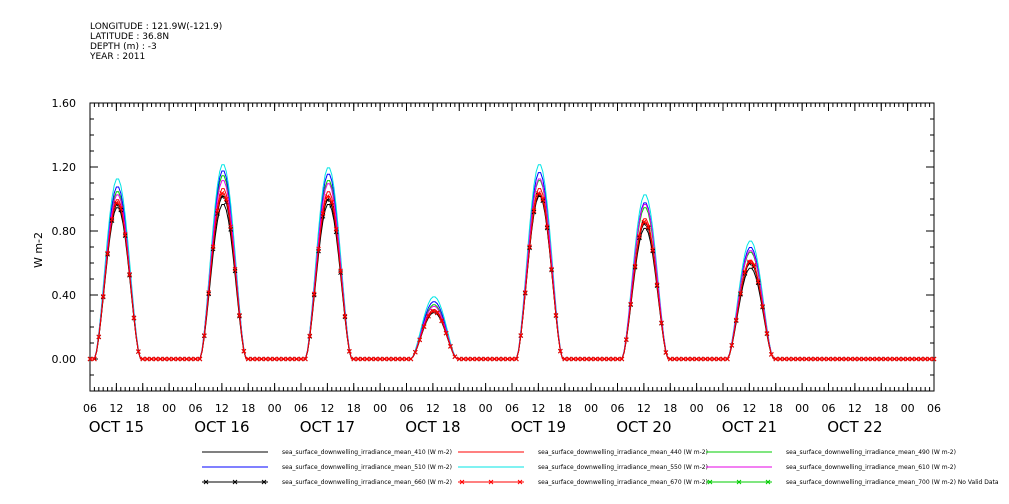 The width and height of the screenshot is (1009, 504). What do you see at coordinates (327, 427) in the screenshot?
I see `x-day-label: OCT 17` at bounding box center [327, 427].